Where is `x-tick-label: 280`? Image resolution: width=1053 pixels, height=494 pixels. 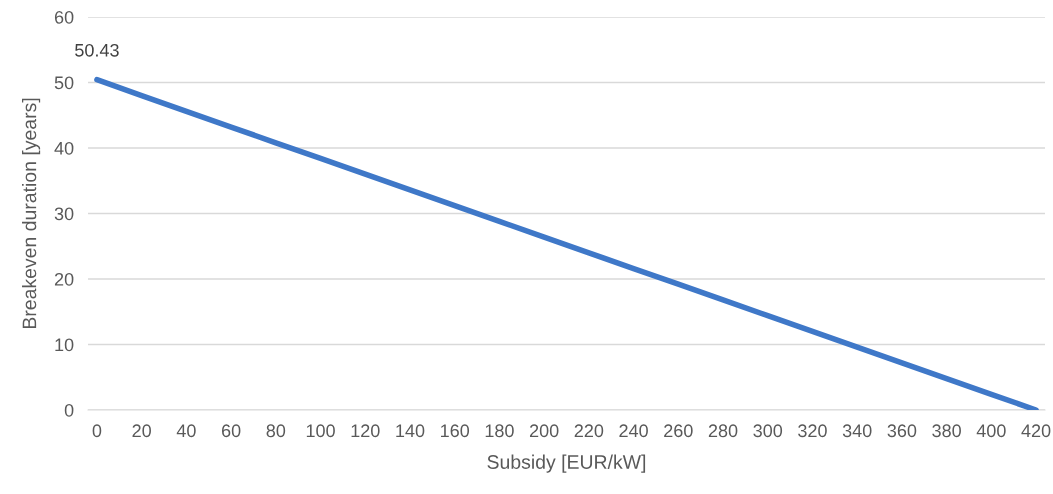
x-tick-label: 280 is located at coordinates (723, 431).